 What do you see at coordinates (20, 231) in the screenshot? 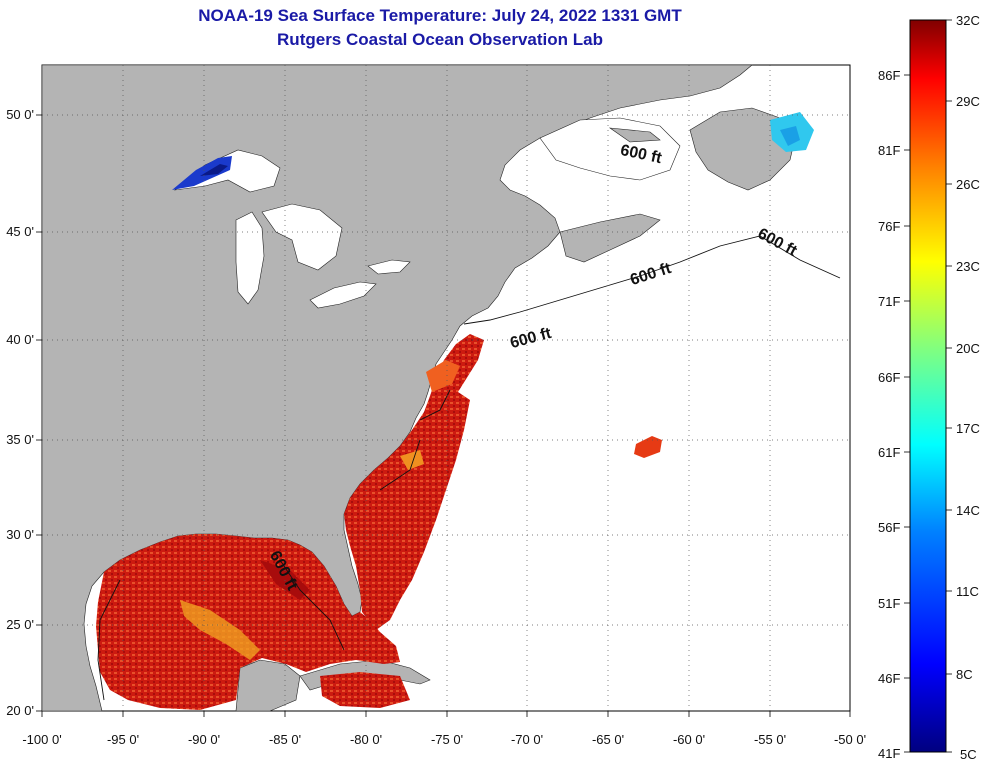
I see `lat-label-45: 45 0'` at bounding box center [20, 231].